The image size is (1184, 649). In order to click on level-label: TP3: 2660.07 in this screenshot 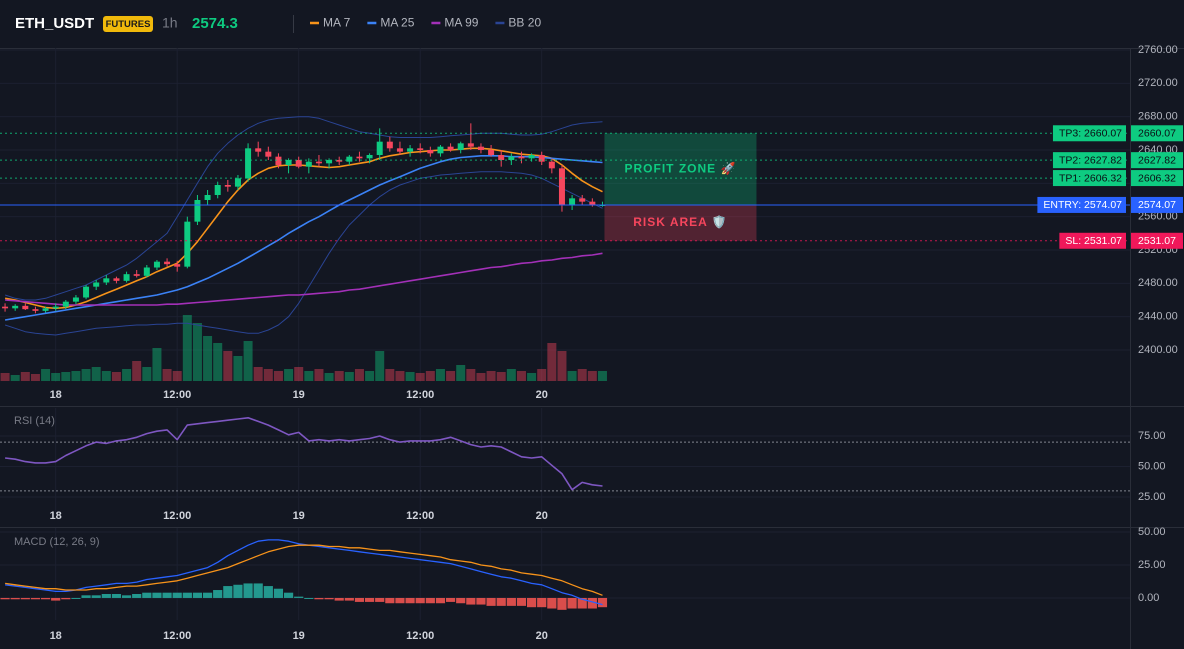, I will do `click(1090, 134)`.